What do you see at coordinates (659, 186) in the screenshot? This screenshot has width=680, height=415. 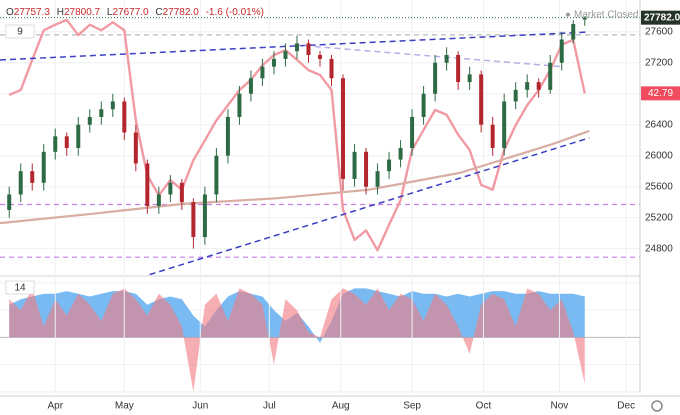 I see `y-tick-label: 25600` at bounding box center [659, 186].